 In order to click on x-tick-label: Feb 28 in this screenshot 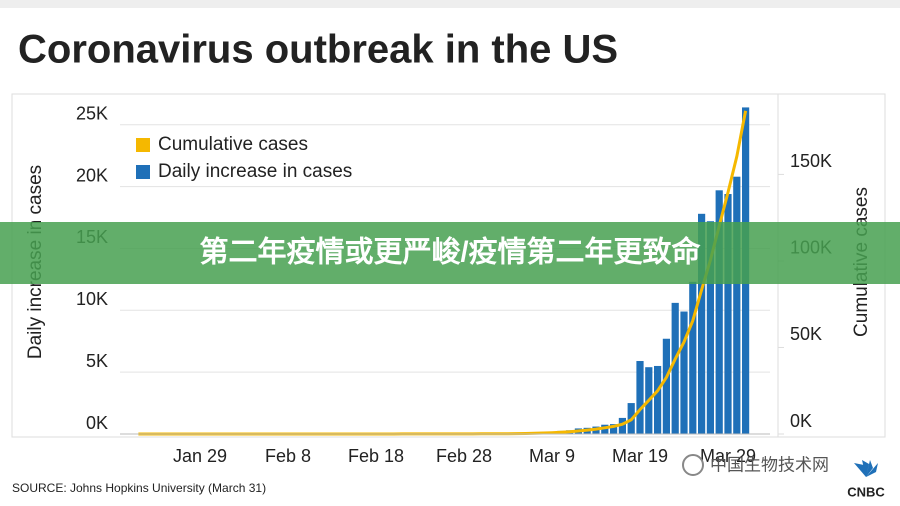, I will do `click(464, 456)`.